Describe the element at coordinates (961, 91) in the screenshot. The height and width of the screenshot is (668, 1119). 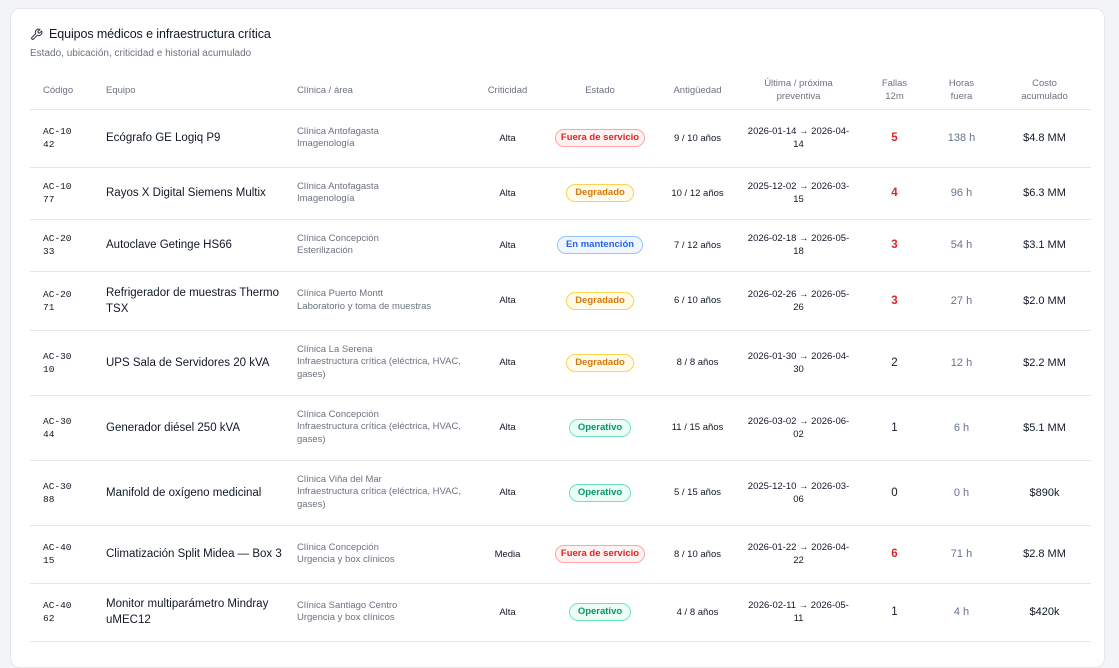
I see `col-header-horas: Horas fuera` at that location.